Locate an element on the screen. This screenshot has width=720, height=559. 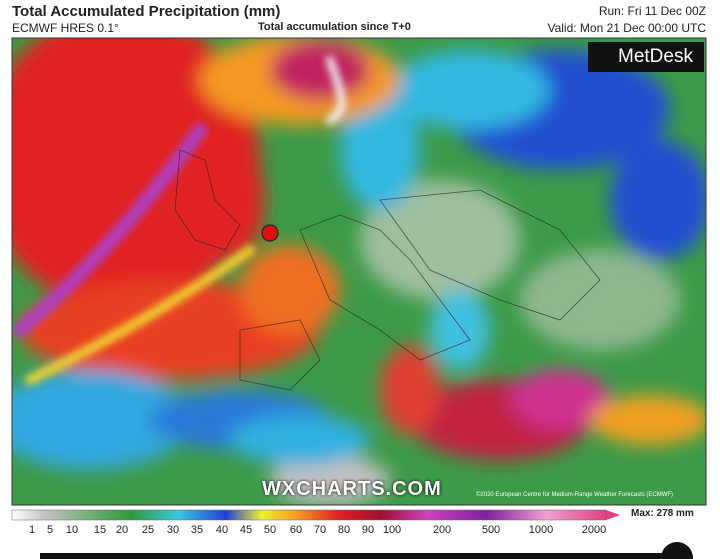
legend-tick: 200 is located at coordinates (442, 530).